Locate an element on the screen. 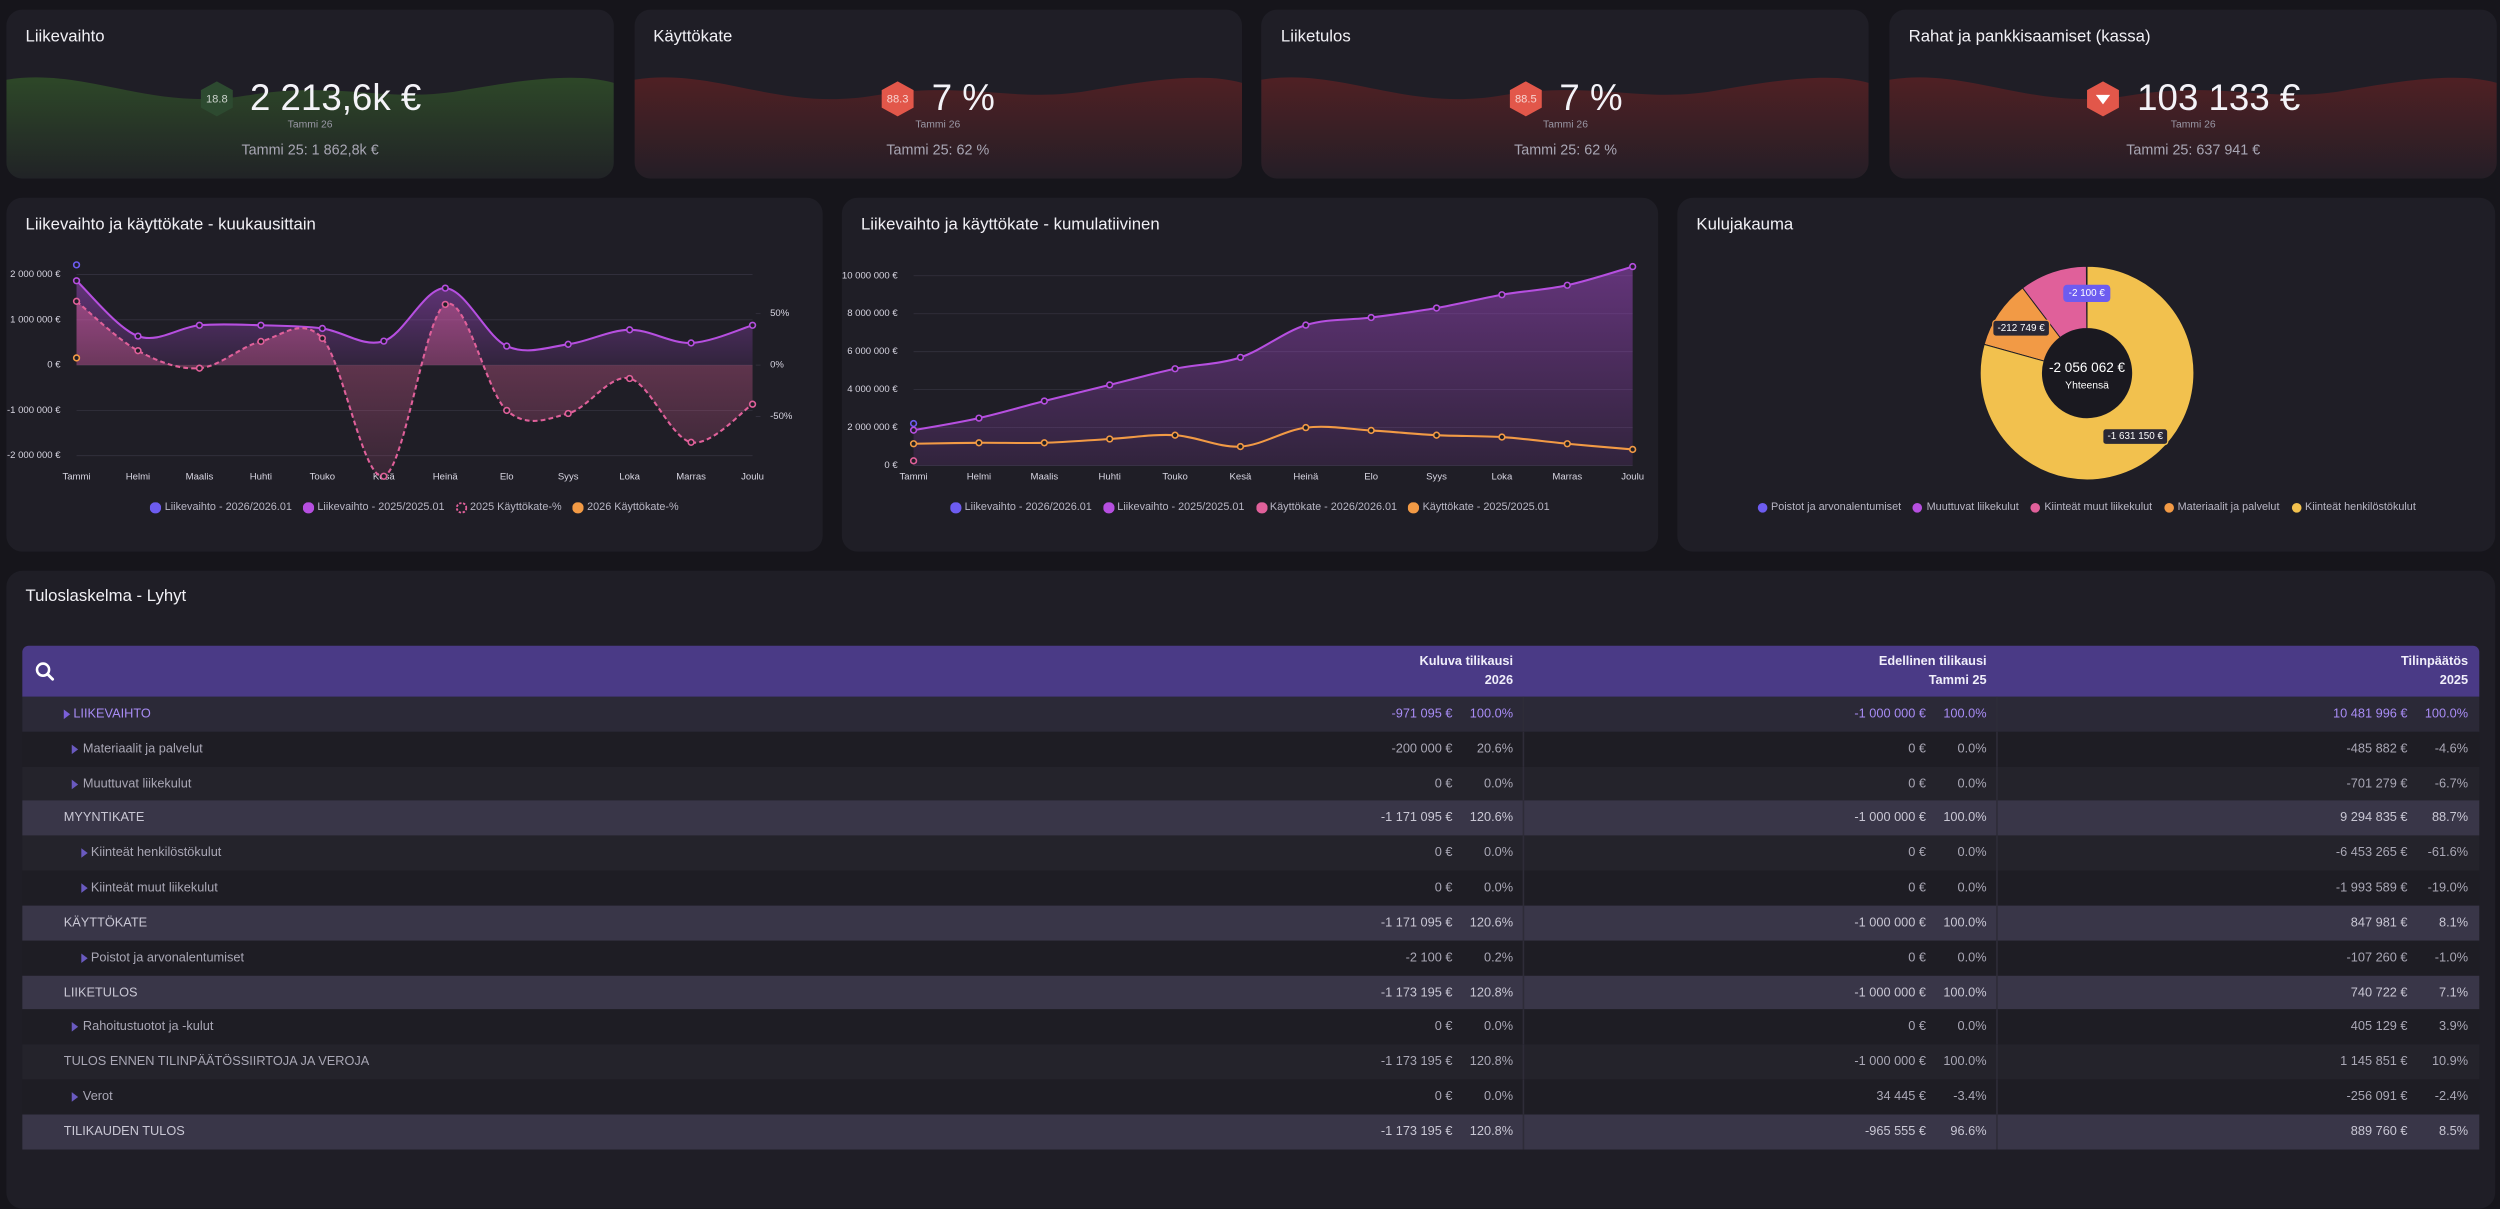 This screenshot has height=1209, width=2500. series-area is located at coordinates (1273, 366).